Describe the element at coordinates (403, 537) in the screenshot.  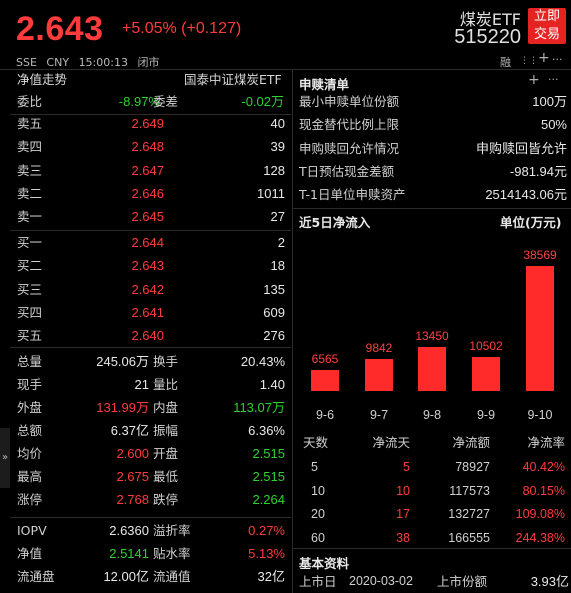
I see `inflow-table-cell: 38` at that location.